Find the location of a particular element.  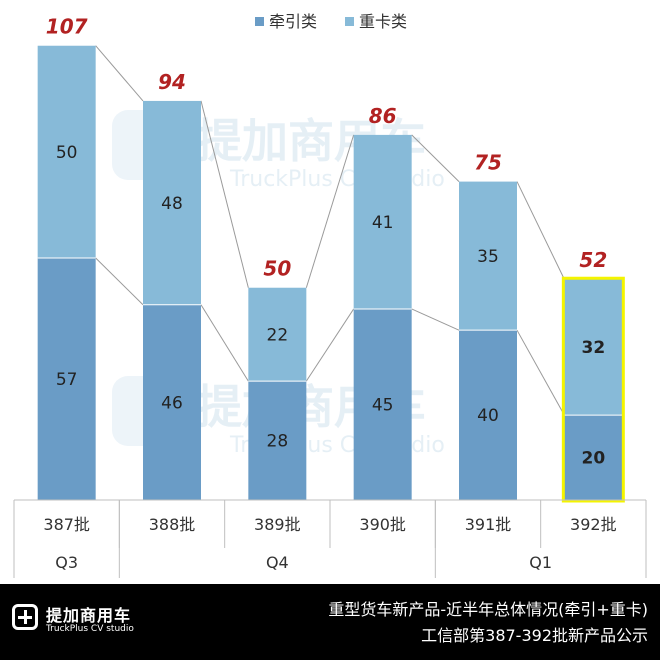

segment-value-label: 50 is located at coordinates (67, 153).